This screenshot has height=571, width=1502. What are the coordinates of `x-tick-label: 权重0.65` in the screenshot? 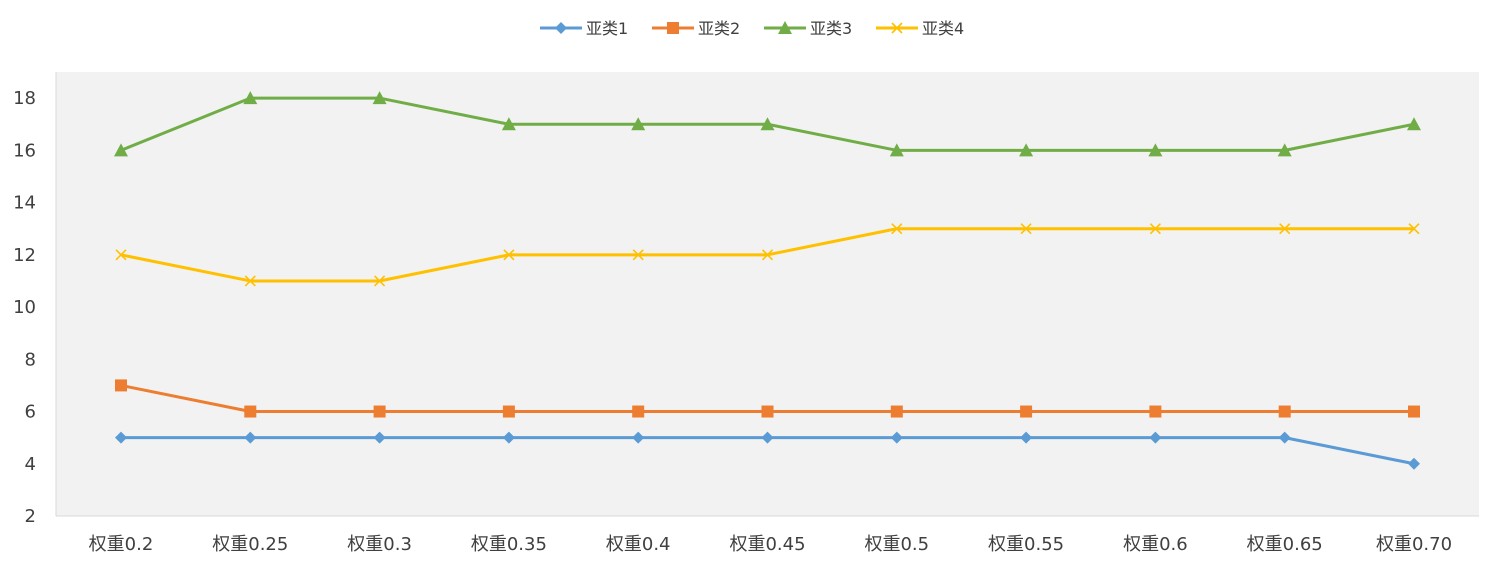 It's located at (1285, 544).